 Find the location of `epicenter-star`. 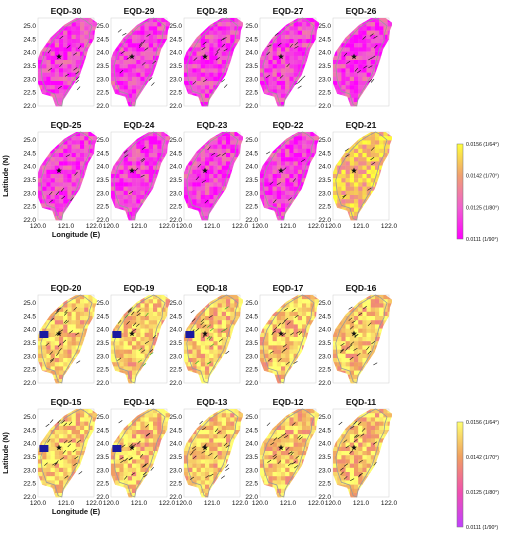

epicenter-star is located at coordinates (132, 170).